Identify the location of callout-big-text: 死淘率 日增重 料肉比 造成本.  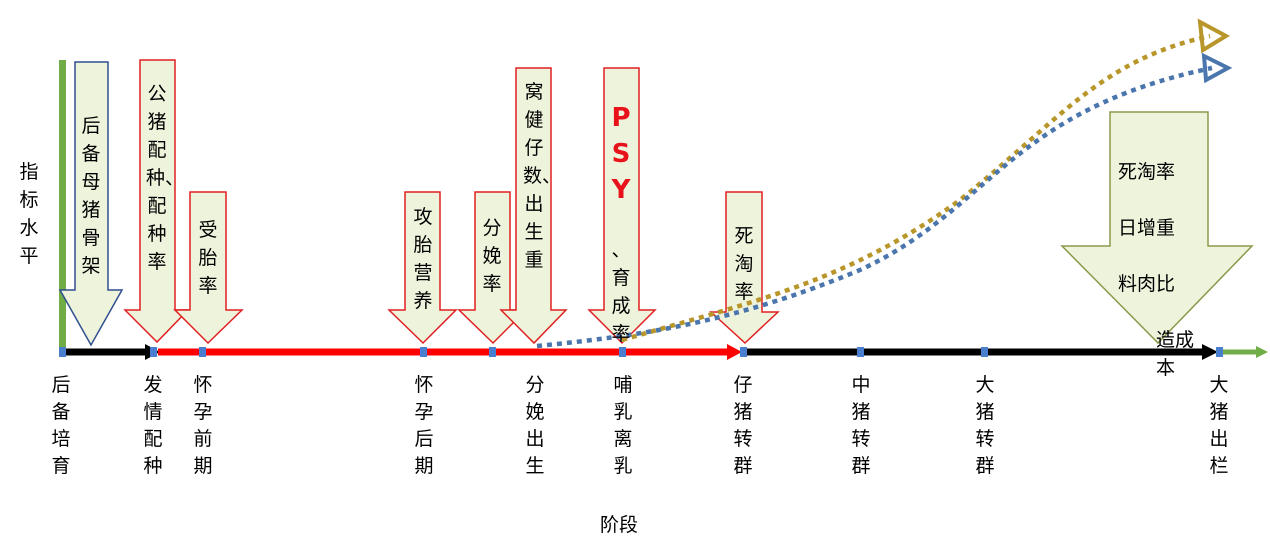
(1158, 270).